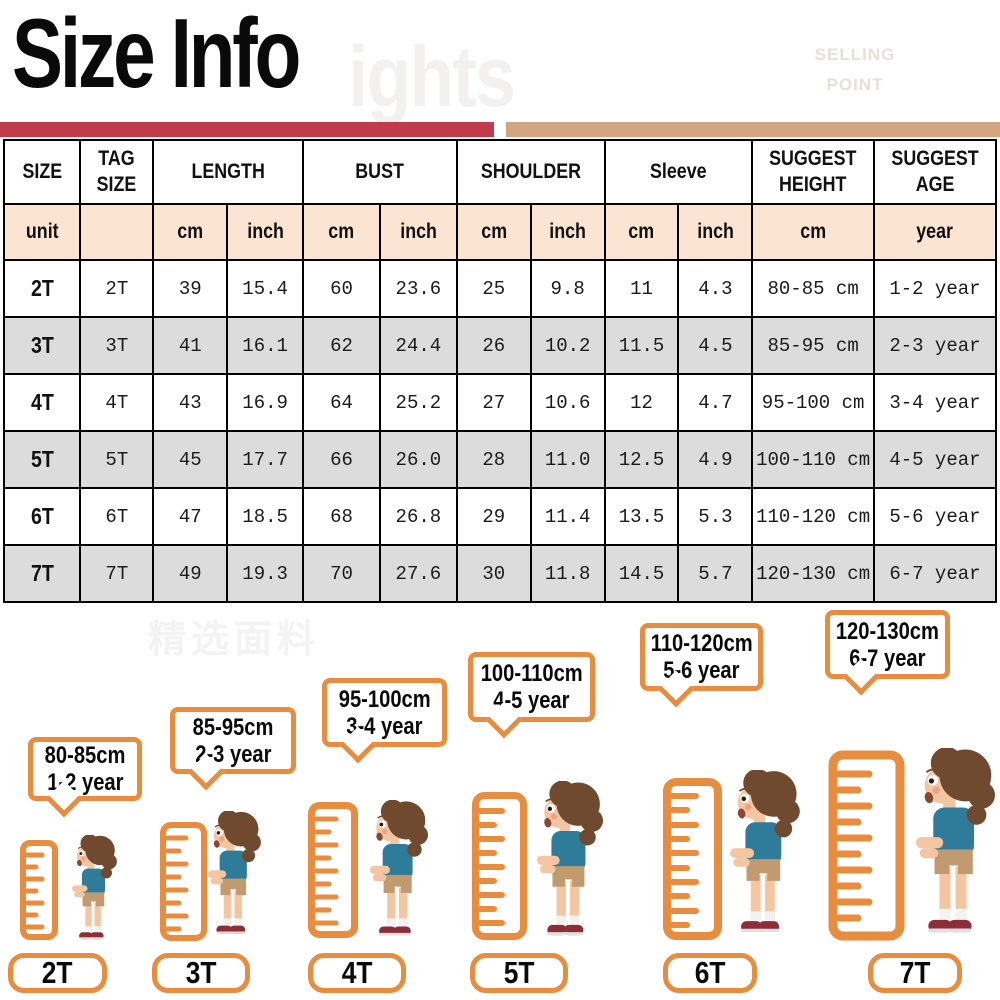 Image resolution: width=1000 pixels, height=1000 pixels. What do you see at coordinates (265, 345) in the screenshot?
I see `table-cell: 16.1` at bounding box center [265, 345].